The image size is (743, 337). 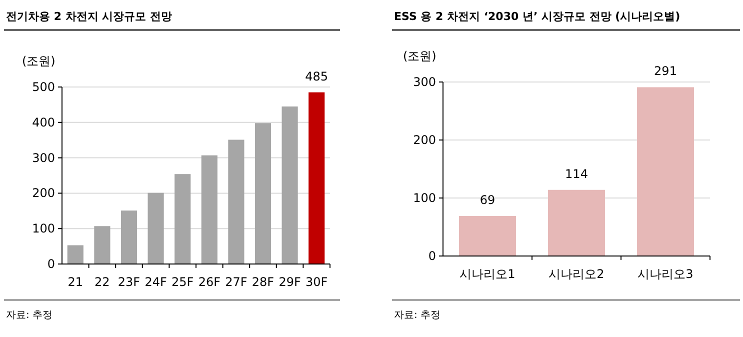 What do you see at coordinates (76, 282) in the screenshot?
I see `x-tick-label: 21` at bounding box center [76, 282].